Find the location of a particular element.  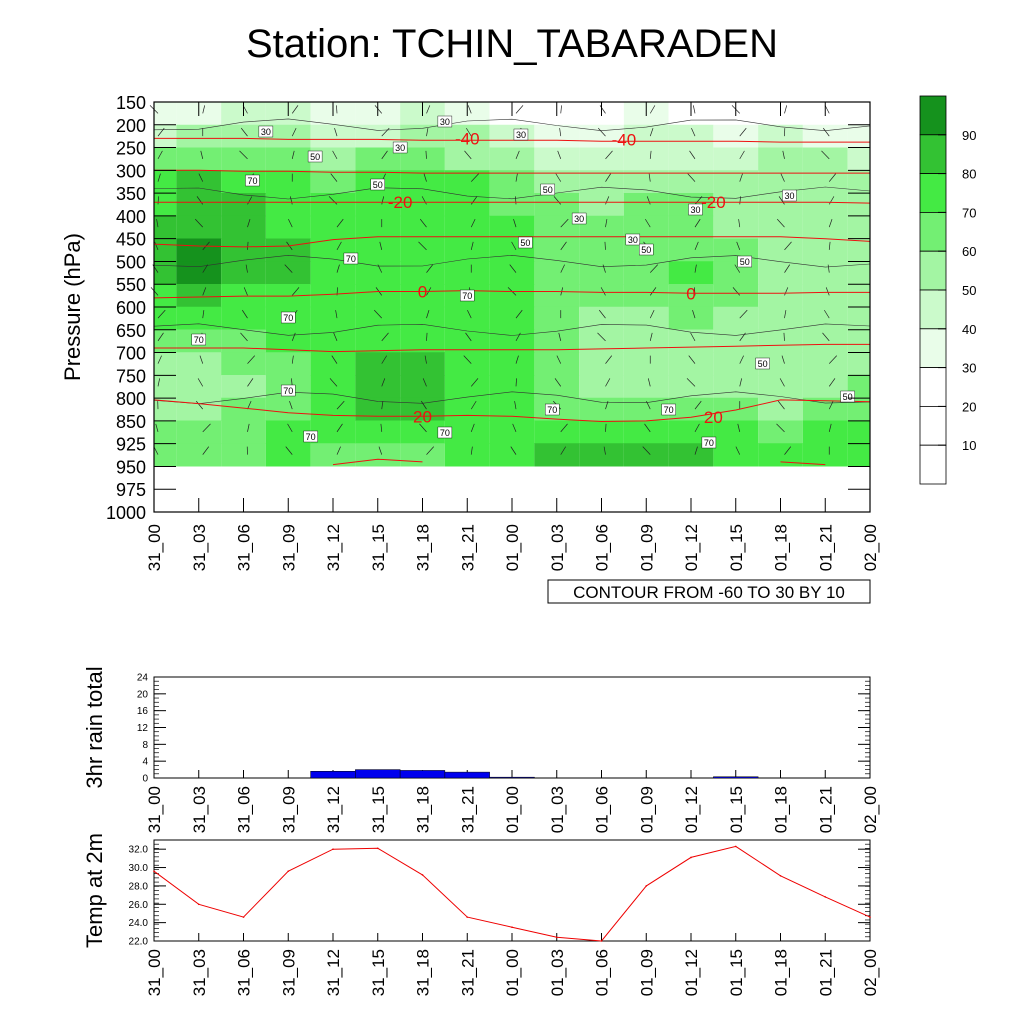

humidity-contour-label: 70 is located at coordinates (709, 443).